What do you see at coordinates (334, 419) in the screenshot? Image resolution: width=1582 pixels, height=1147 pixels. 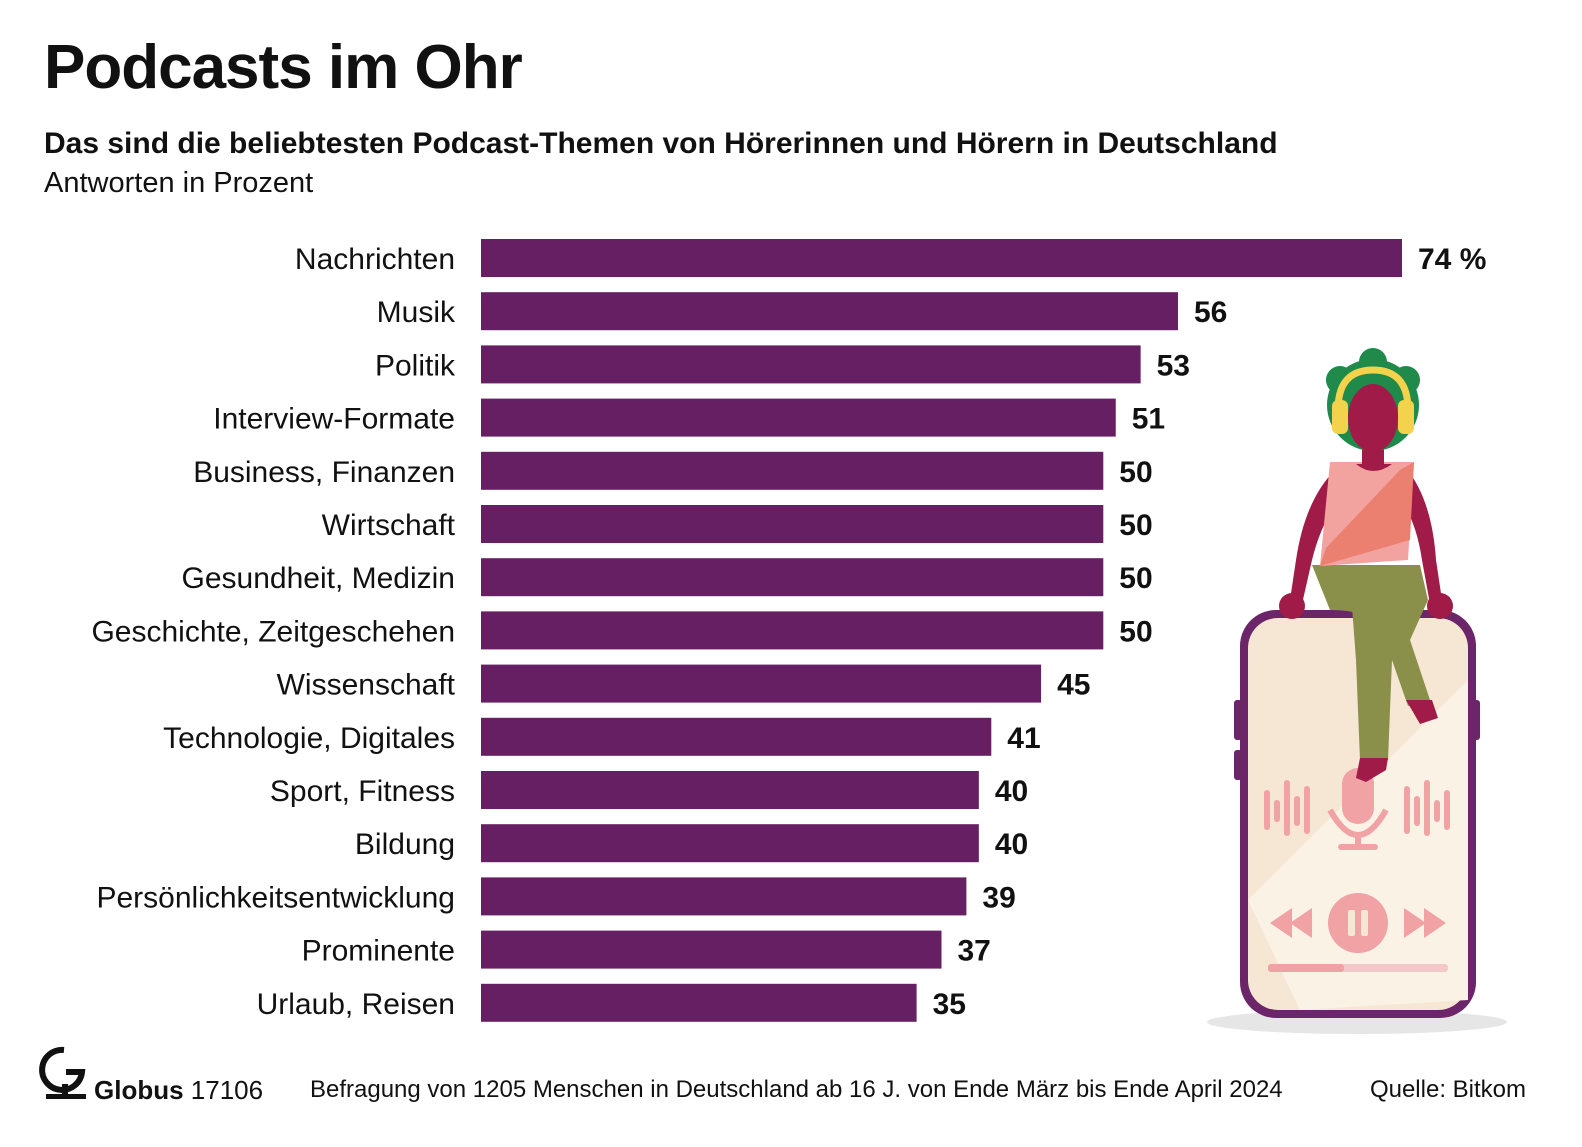 I see `category-label: Interview-Formate` at bounding box center [334, 419].